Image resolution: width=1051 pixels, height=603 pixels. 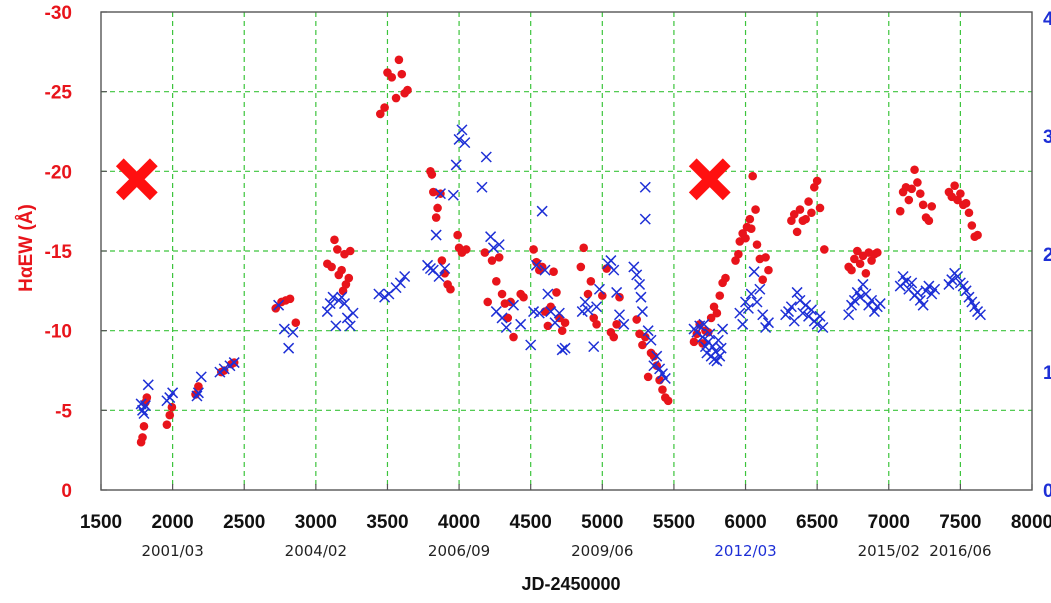 What do you see at coordinates (459, 522) in the screenshot?
I see `x-tick-label: 4000` at bounding box center [459, 522].